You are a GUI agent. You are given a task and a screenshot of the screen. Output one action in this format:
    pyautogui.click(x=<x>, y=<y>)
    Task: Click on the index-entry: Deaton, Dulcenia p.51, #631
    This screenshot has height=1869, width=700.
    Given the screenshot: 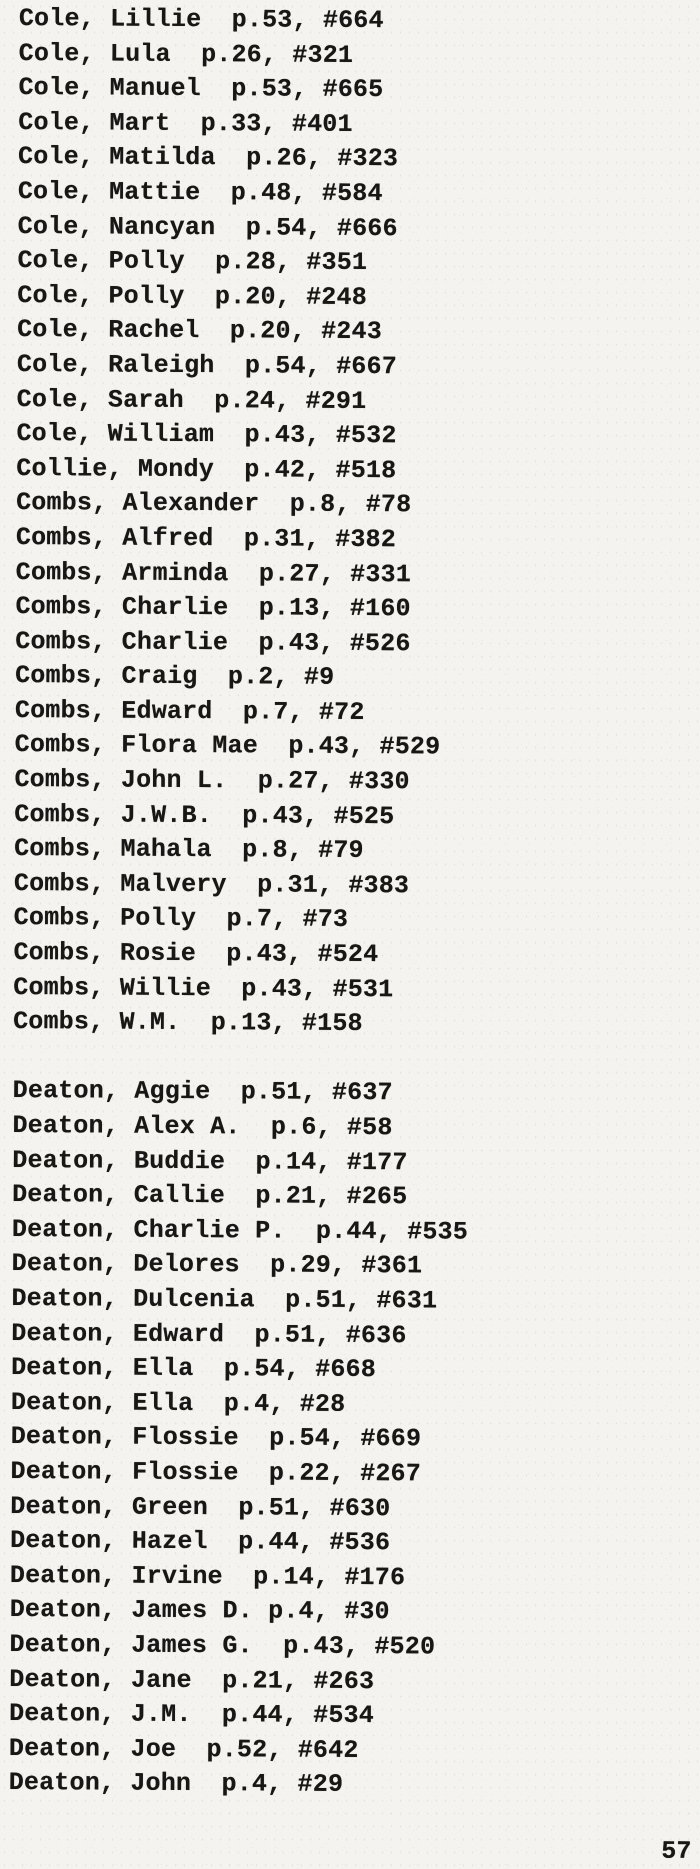 What is the action you would take?
    pyautogui.click(x=224, y=1299)
    